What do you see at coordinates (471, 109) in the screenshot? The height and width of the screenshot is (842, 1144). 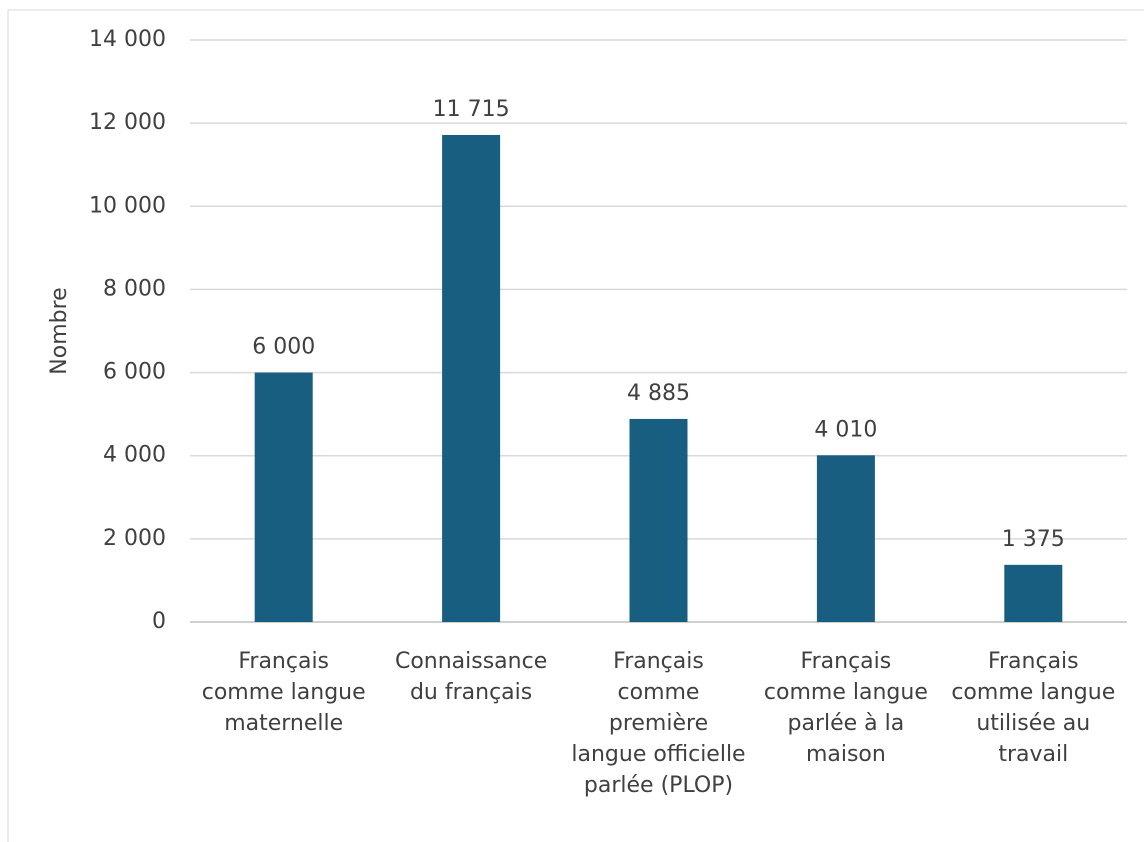 I see `data-label: 11 715` at bounding box center [471, 109].